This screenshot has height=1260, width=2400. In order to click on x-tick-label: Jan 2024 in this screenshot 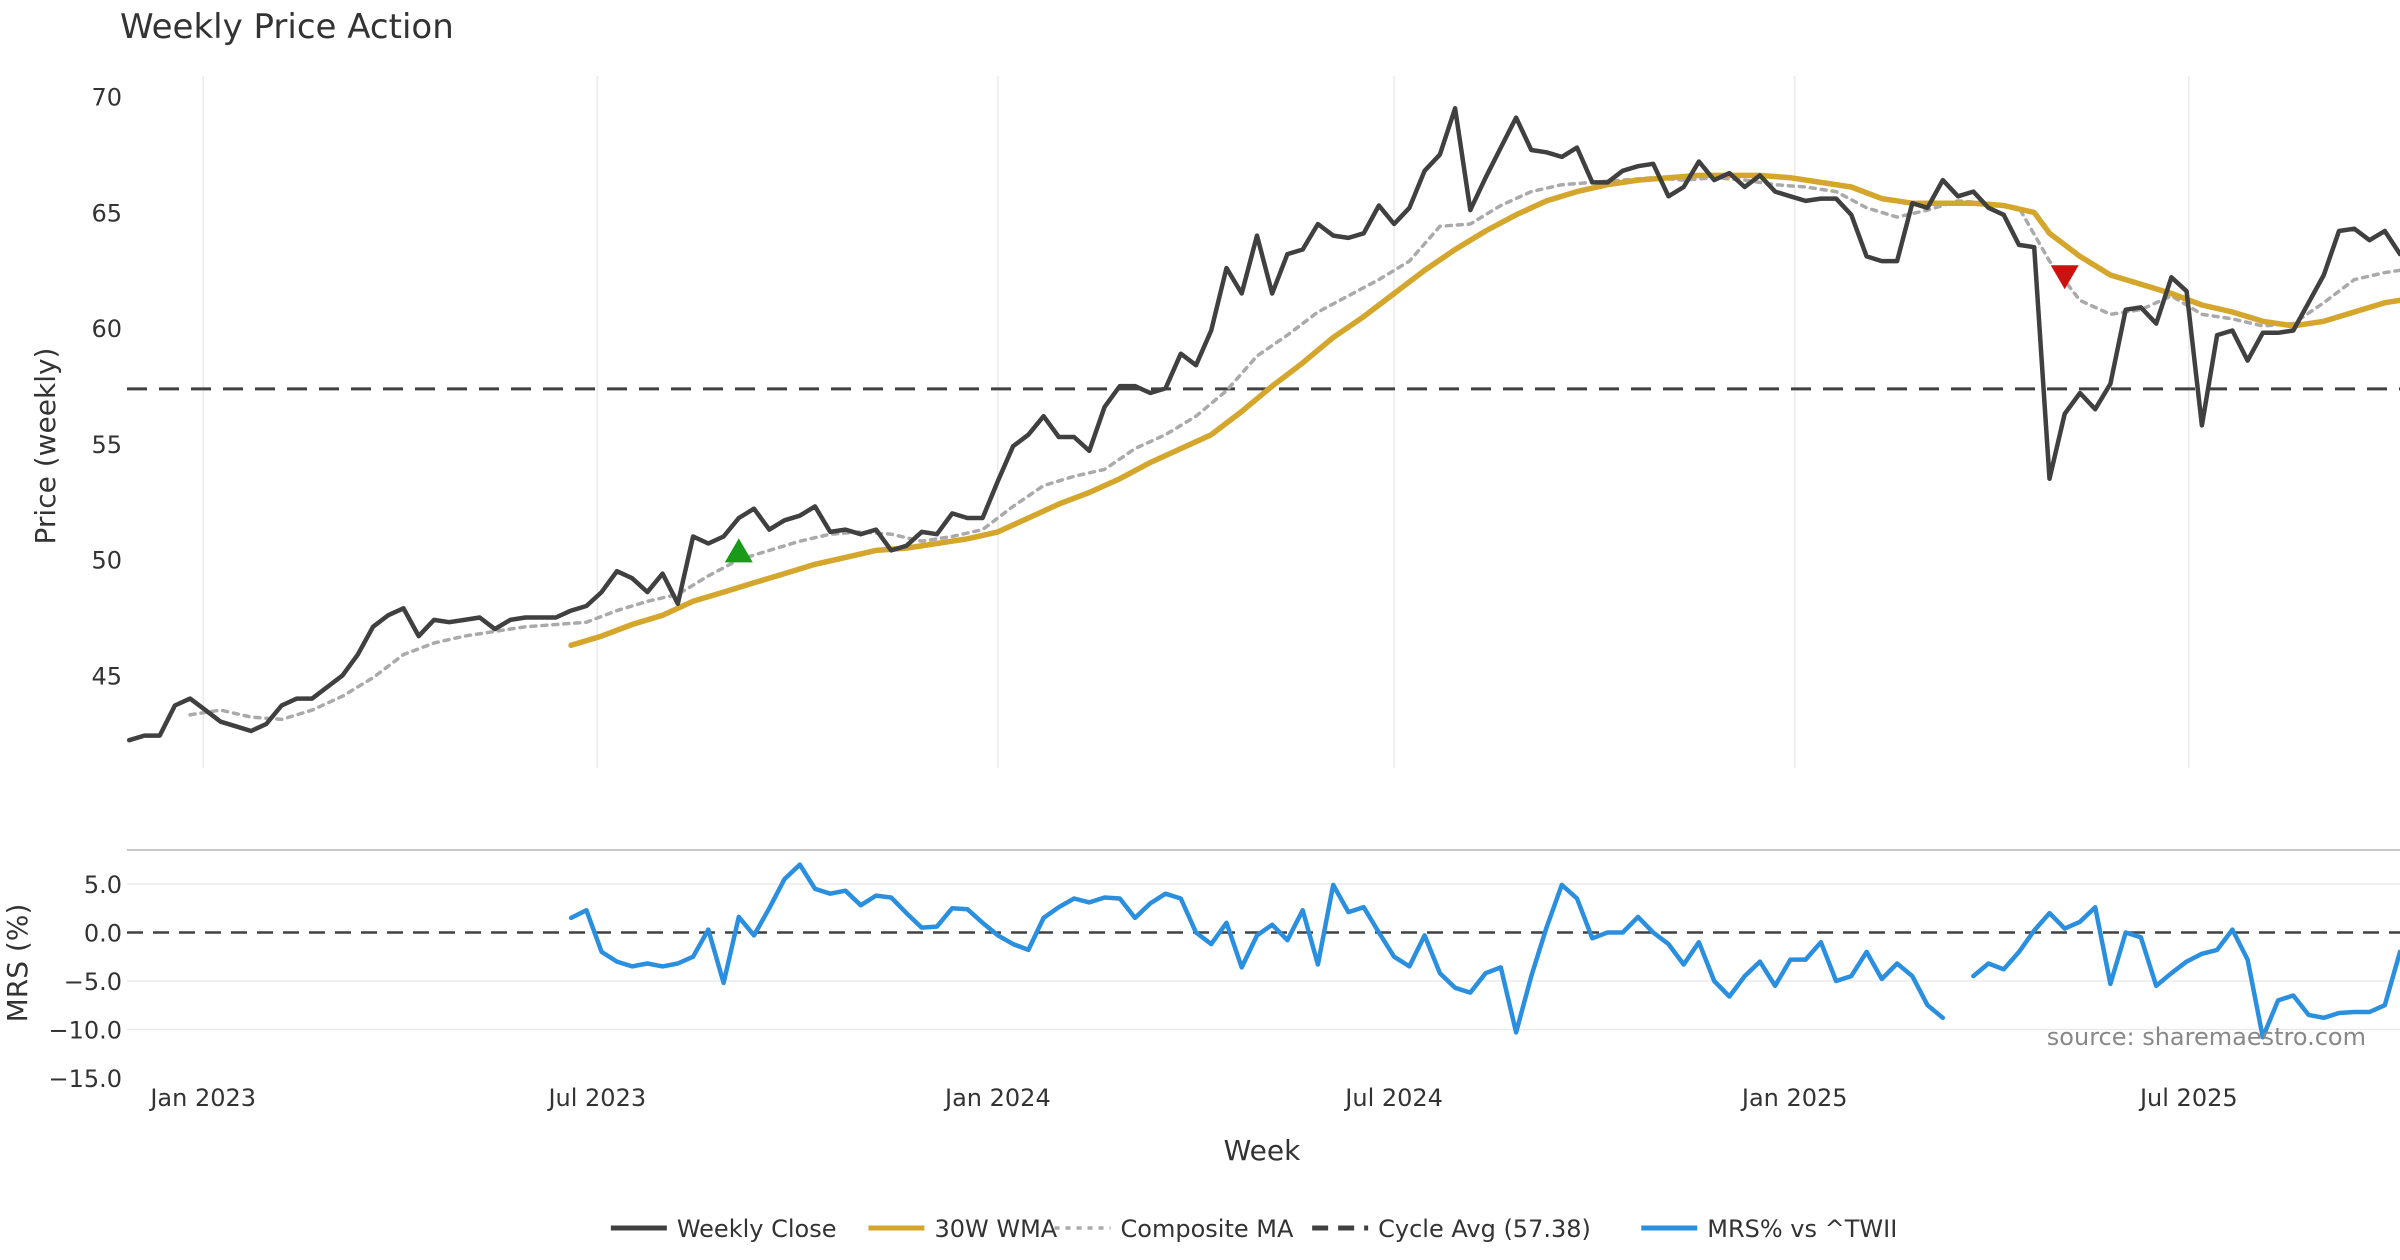, I will do `click(997, 1098)`.